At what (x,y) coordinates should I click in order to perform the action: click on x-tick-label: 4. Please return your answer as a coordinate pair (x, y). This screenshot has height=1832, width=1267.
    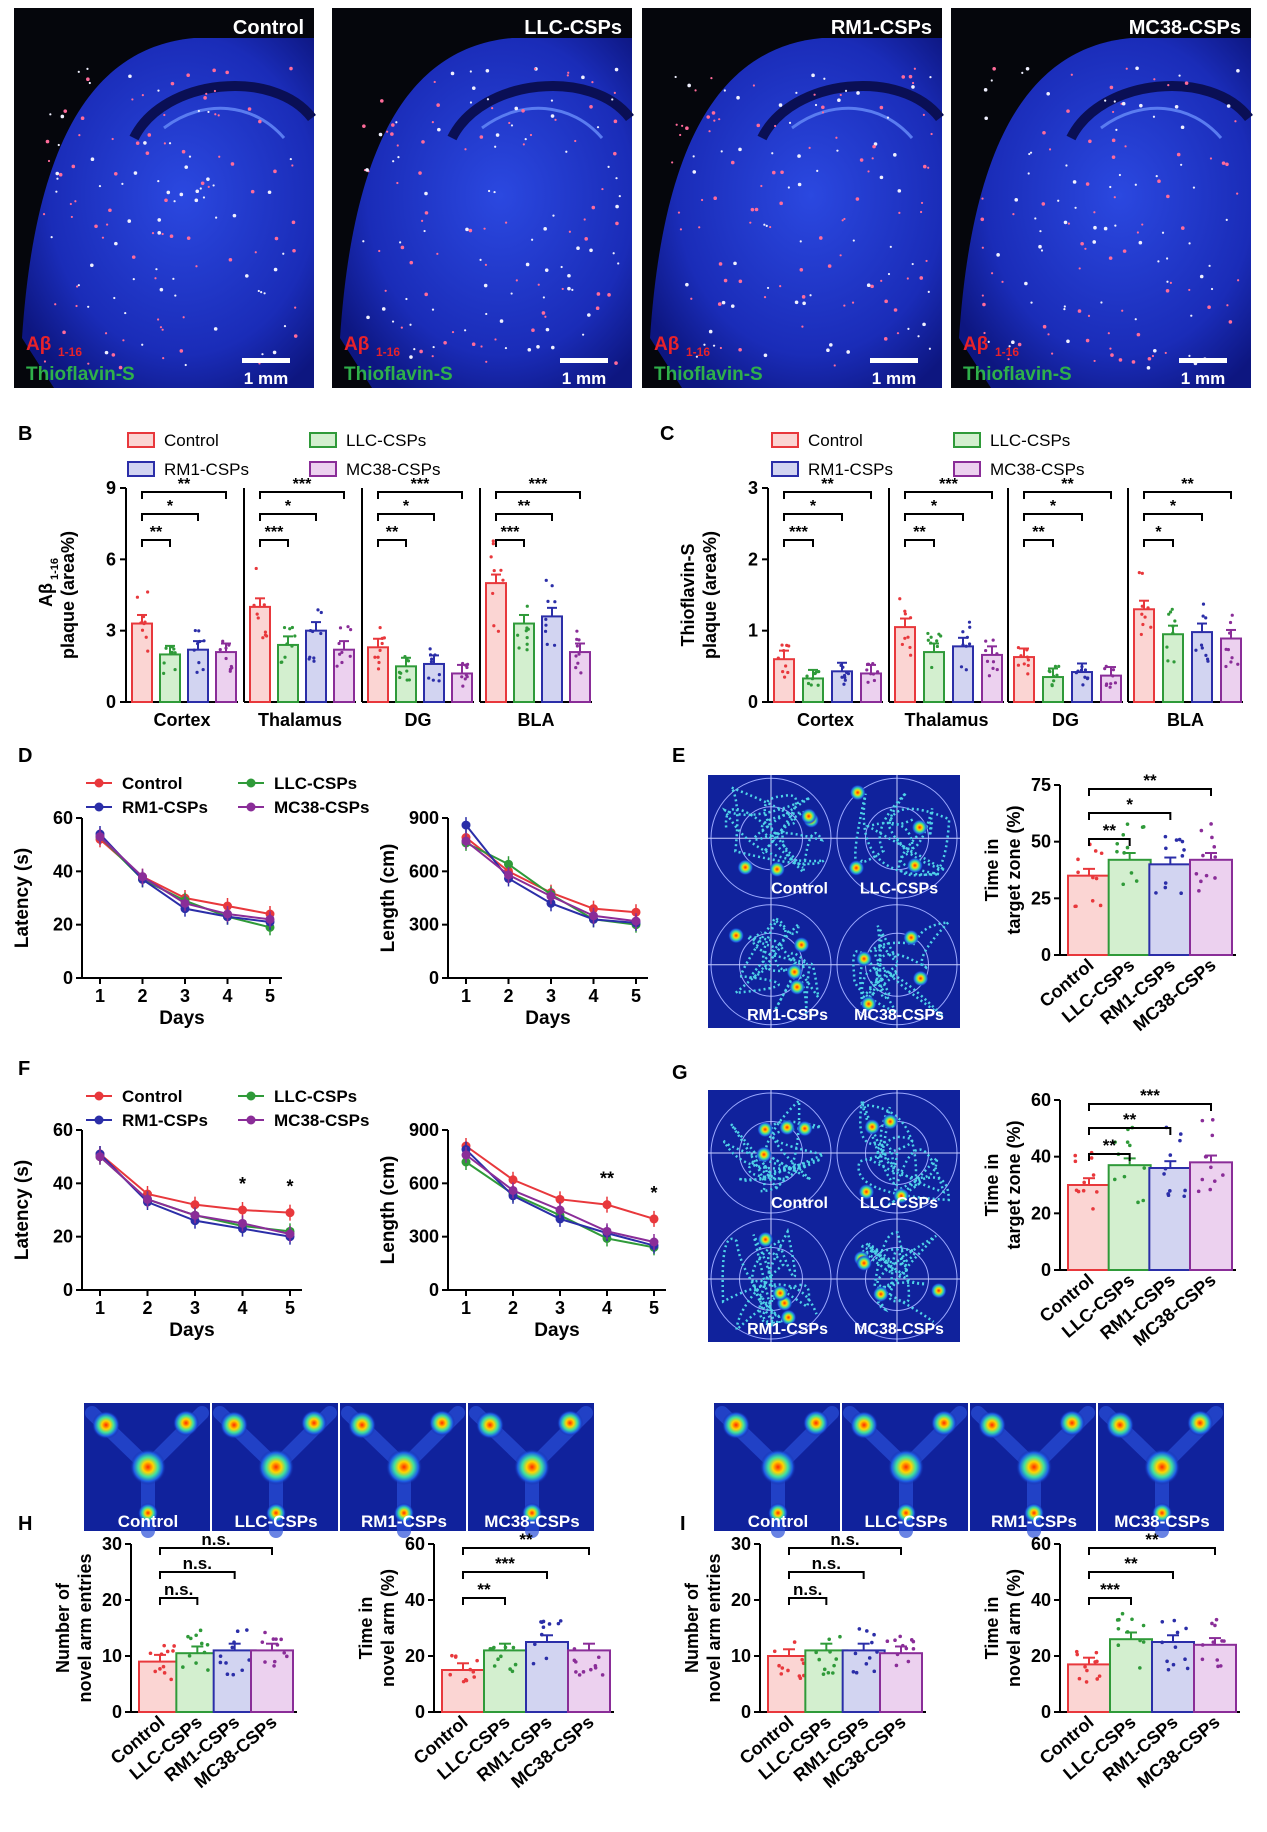
    Looking at the image, I should click on (227, 996).